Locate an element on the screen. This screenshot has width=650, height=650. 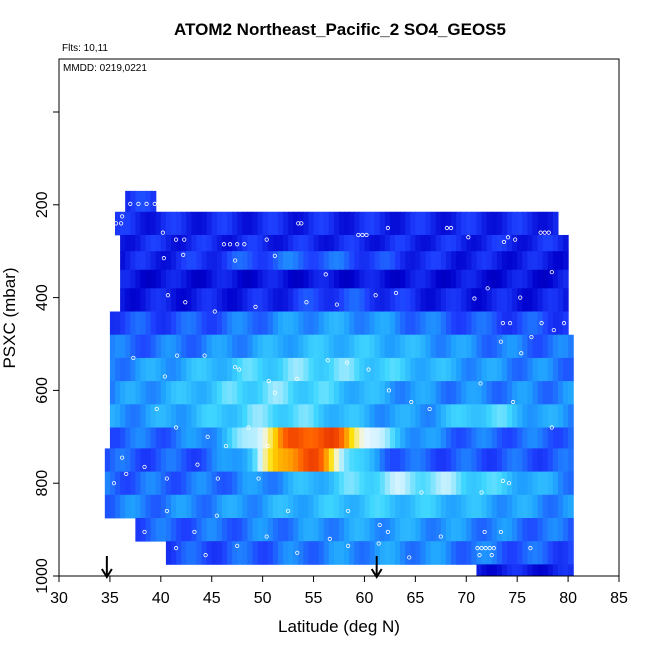
x-tick-label: 50 is located at coordinates (263, 598).